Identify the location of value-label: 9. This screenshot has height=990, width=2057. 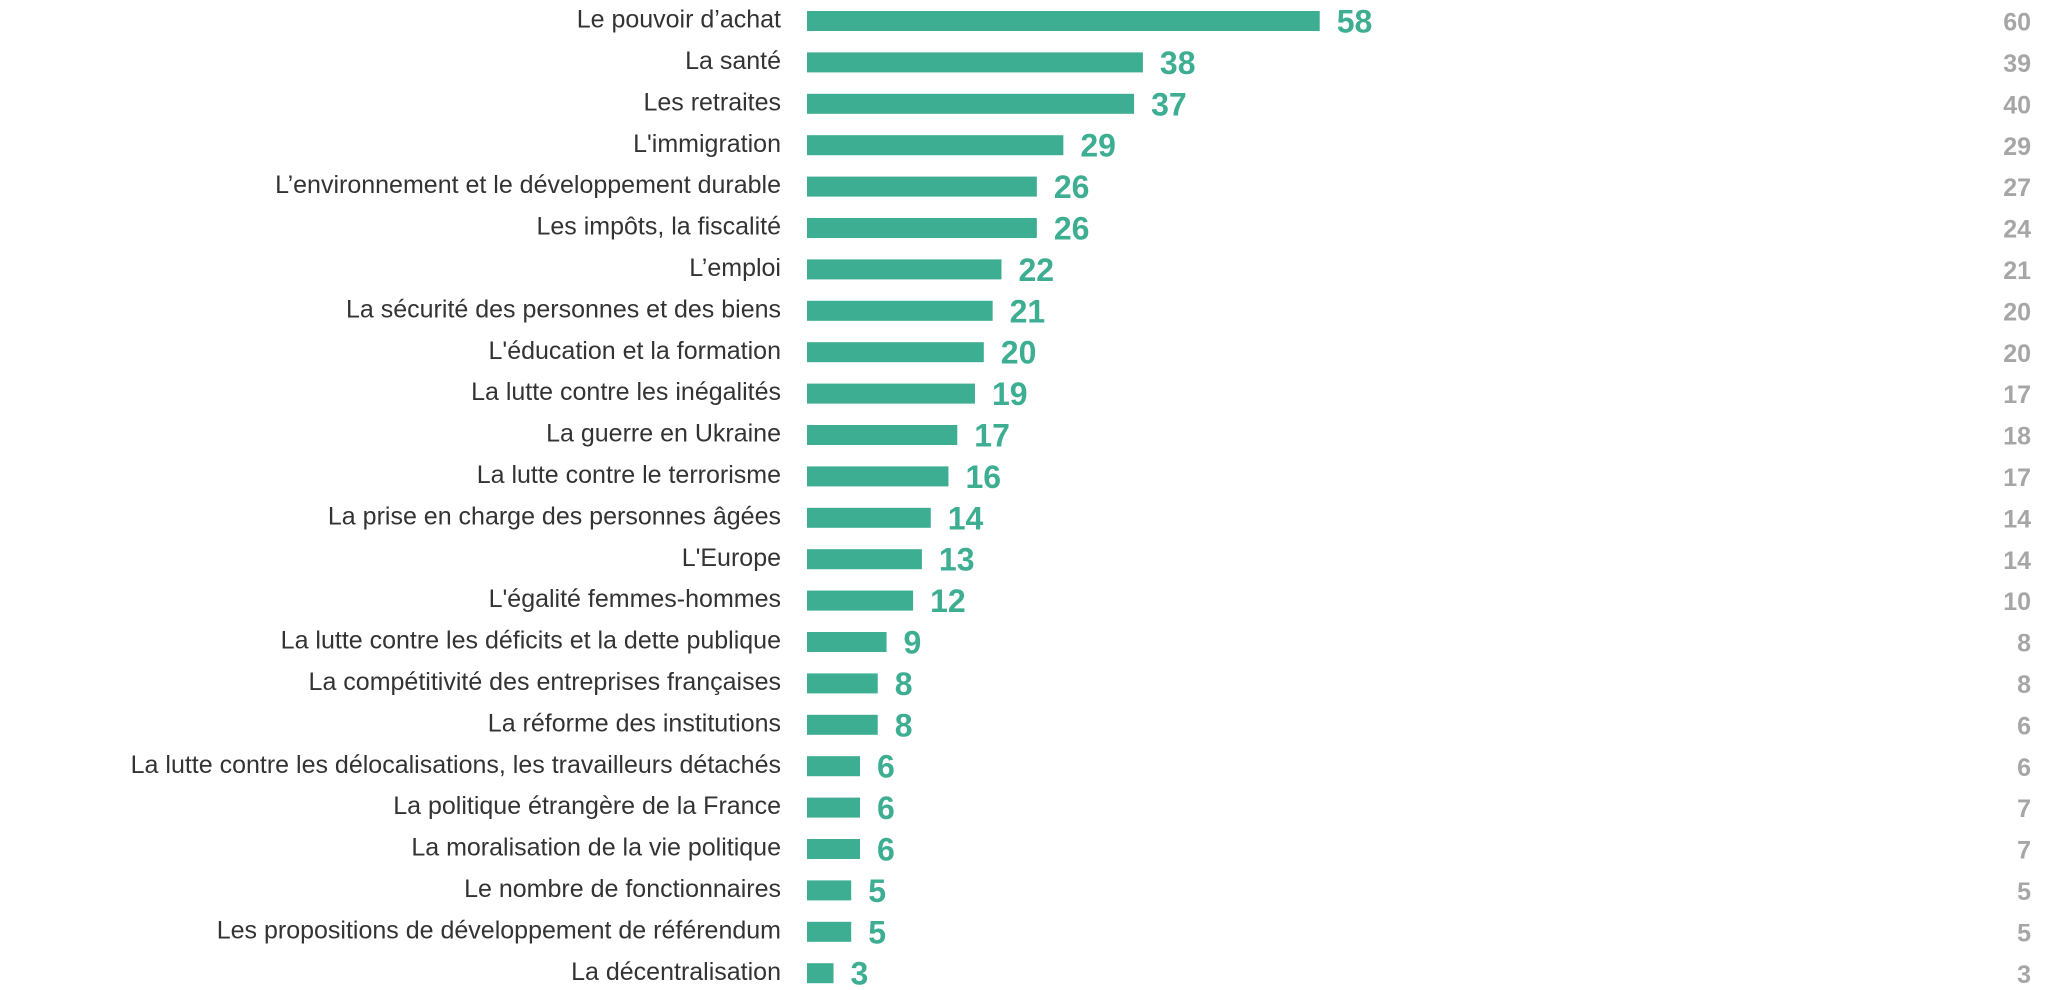
(913, 642).